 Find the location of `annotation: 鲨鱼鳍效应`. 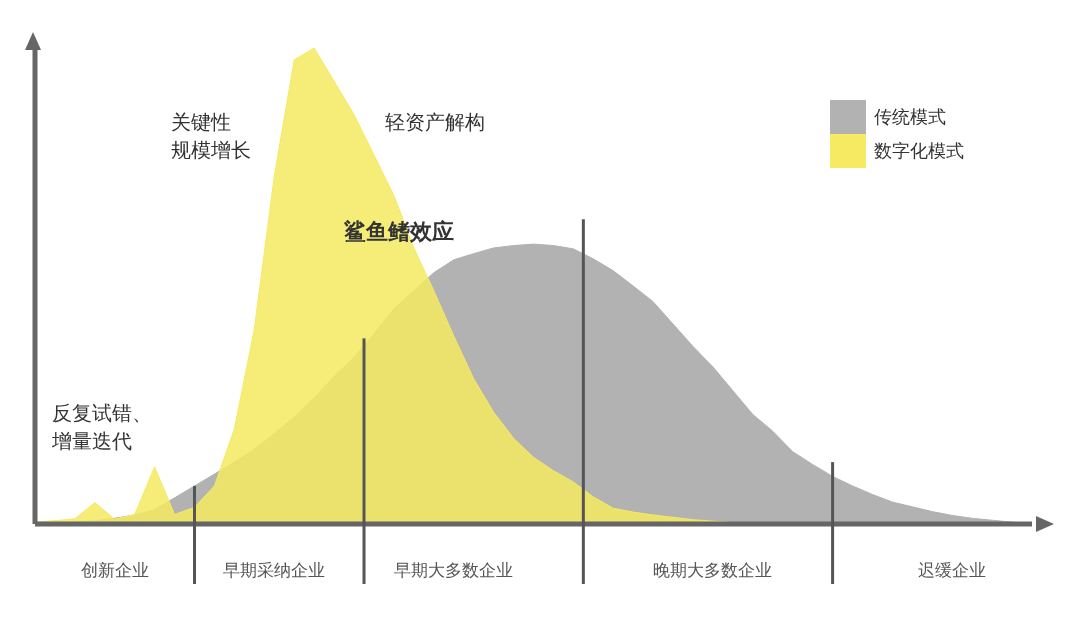

annotation: 鲨鱼鳍效应 is located at coordinates (398, 231).